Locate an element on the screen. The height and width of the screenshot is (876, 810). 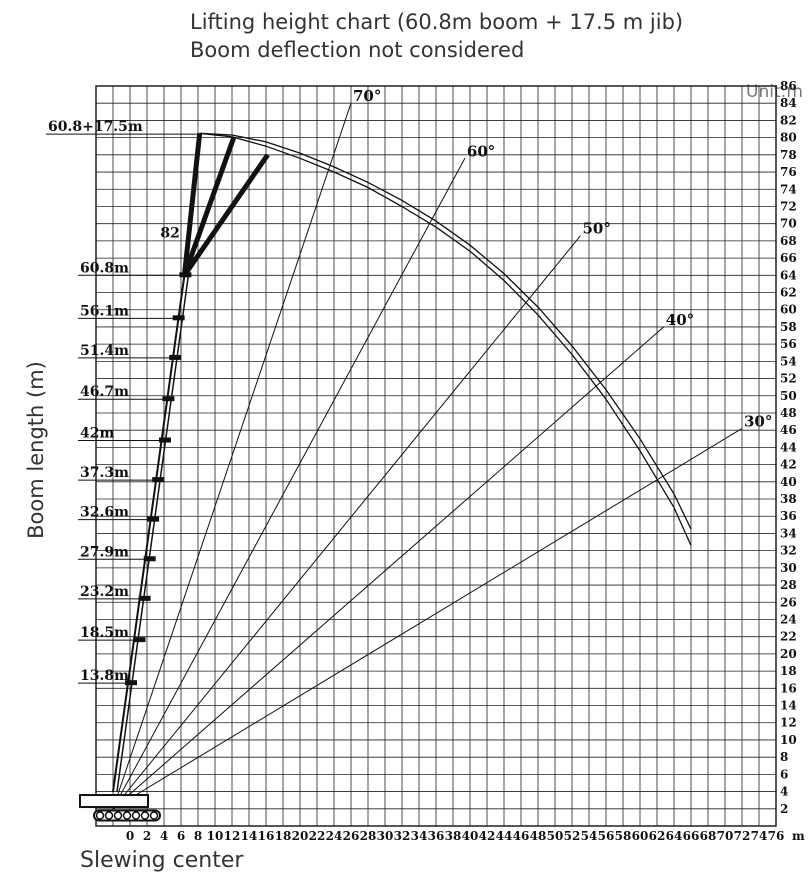
x-tick-label: 62 is located at coordinates (657, 836).